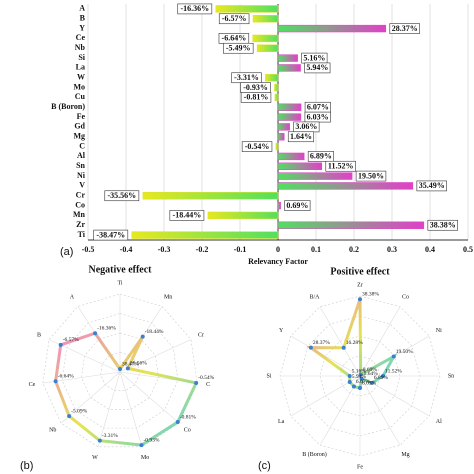  I want to click on value-label: -38.47%, so click(110, 234).